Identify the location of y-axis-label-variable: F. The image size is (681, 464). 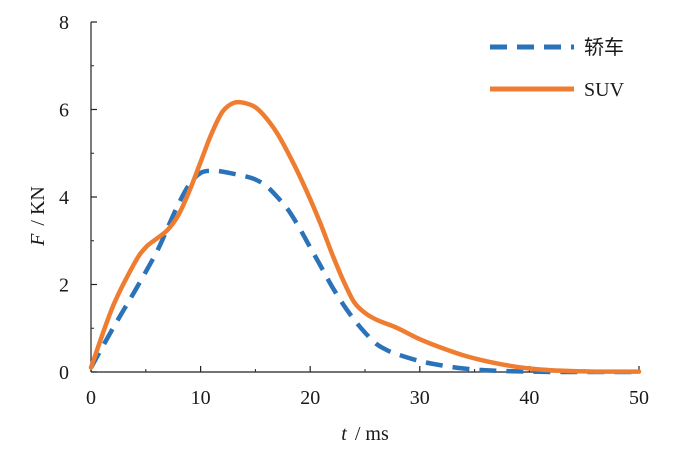
(38, 240).